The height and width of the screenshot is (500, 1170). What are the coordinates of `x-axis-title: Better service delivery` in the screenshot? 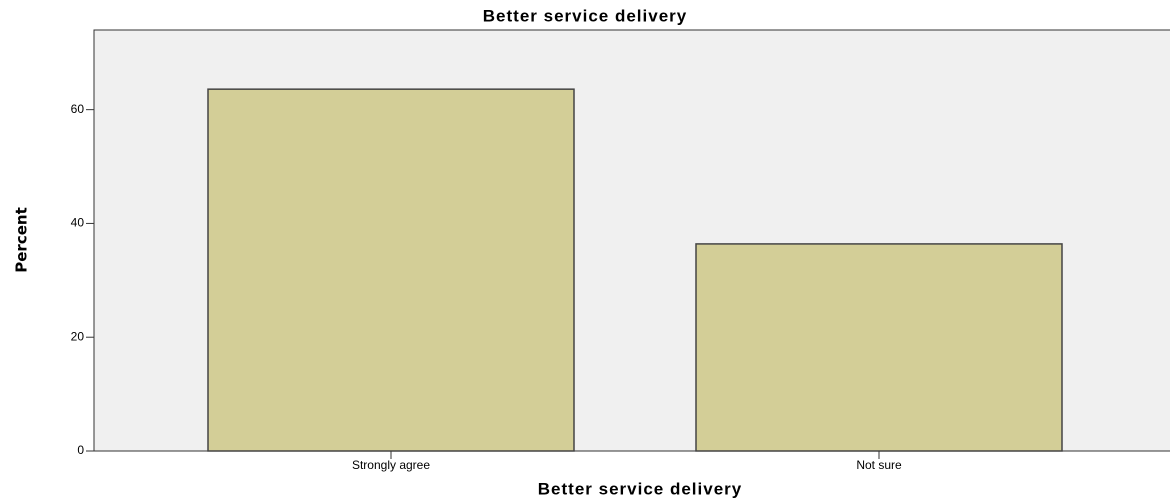 It's located at (640, 488).